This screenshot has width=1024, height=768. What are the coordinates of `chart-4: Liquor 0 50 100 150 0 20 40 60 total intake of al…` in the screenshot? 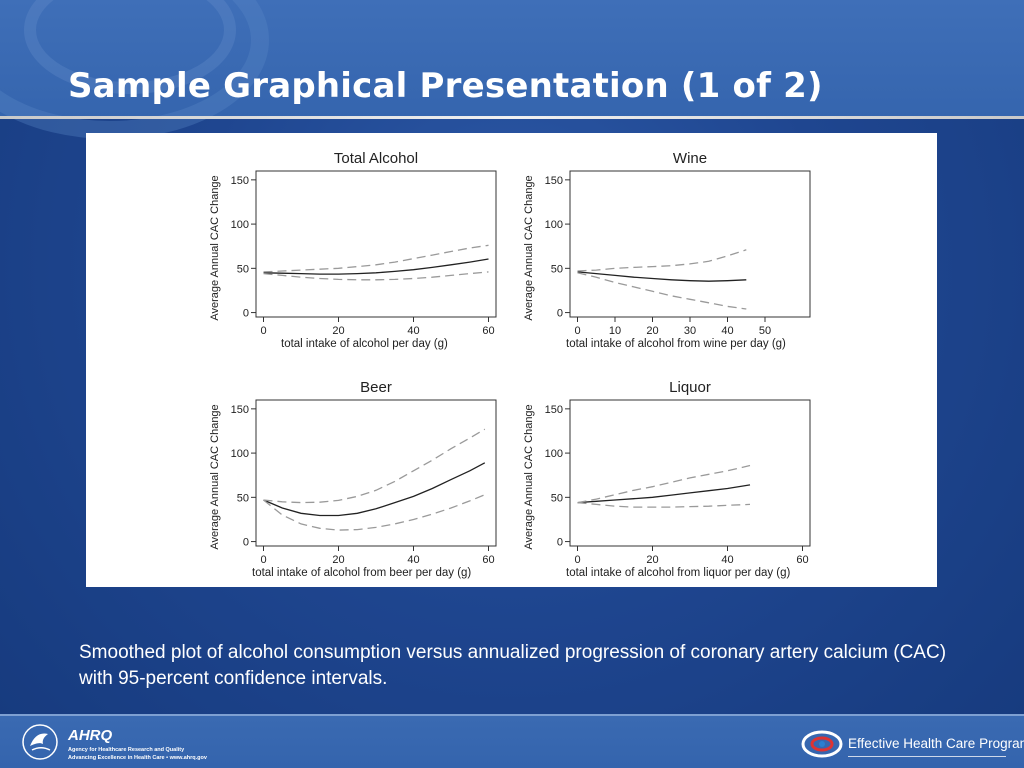 It's located at (667, 479).